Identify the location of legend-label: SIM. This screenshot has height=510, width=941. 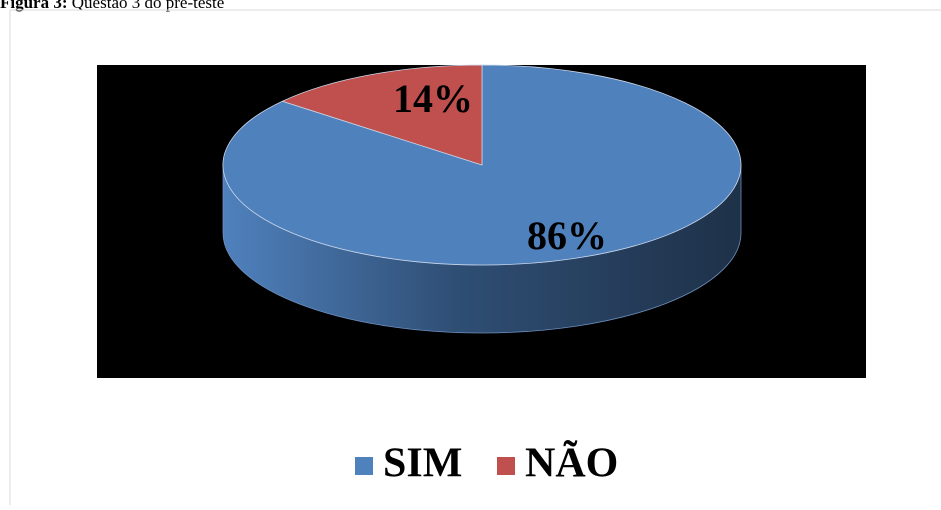
(422, 464).